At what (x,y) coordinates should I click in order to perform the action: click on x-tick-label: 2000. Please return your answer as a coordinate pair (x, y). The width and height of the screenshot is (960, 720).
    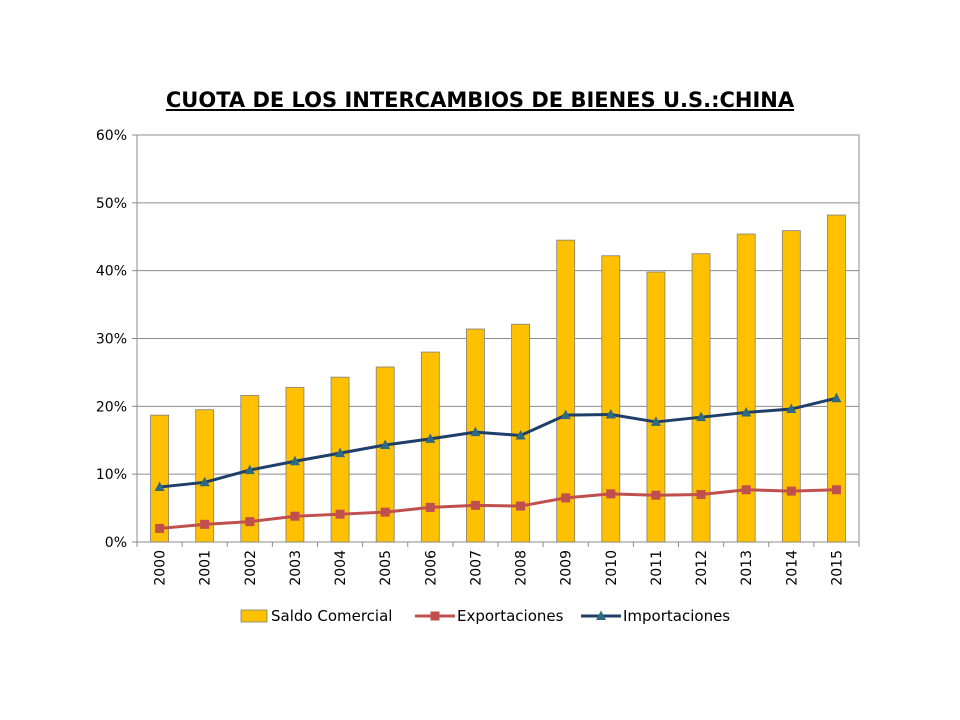
    Looking at the image, I should click on (161, 568).